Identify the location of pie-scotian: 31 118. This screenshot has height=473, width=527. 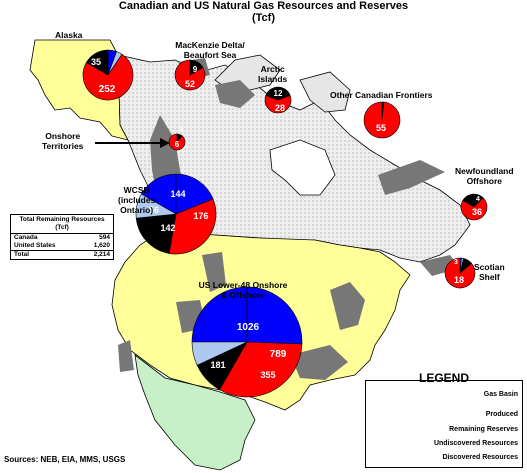
(460, 269).